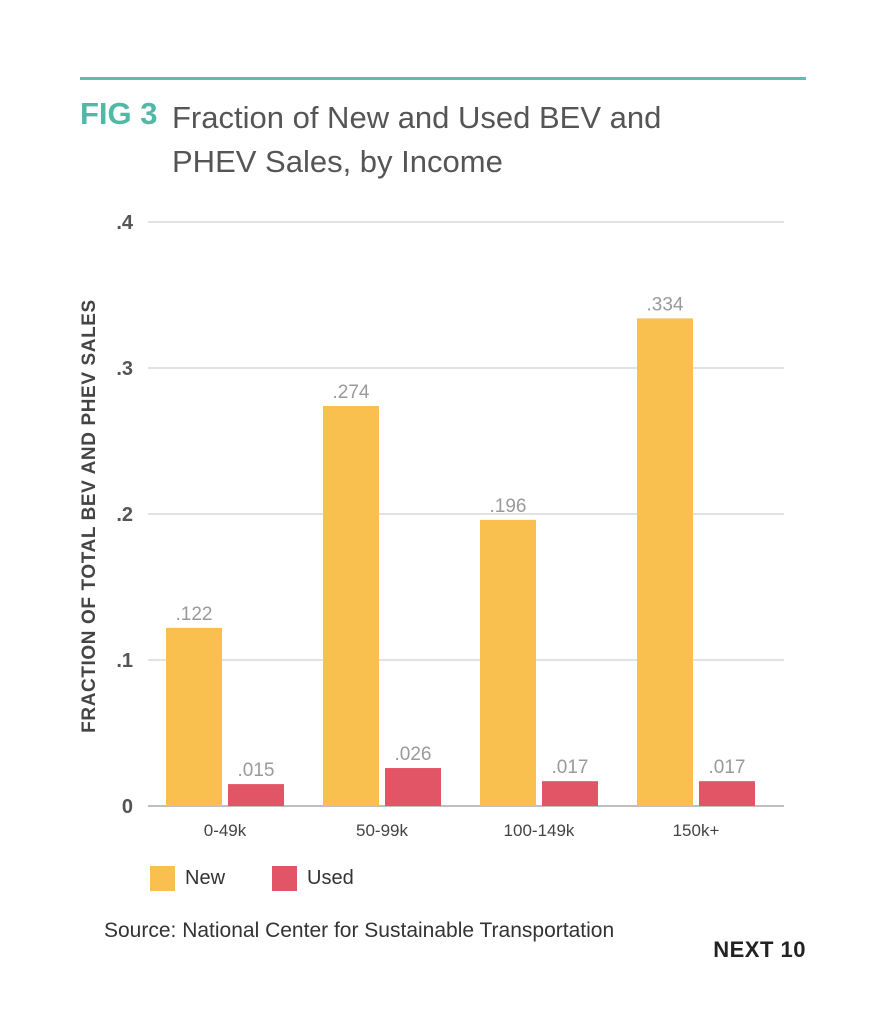  What do you see at coordinates (256, 770) in the screenshot?
I see `data-label: .015` at bounding box center [256, 770].